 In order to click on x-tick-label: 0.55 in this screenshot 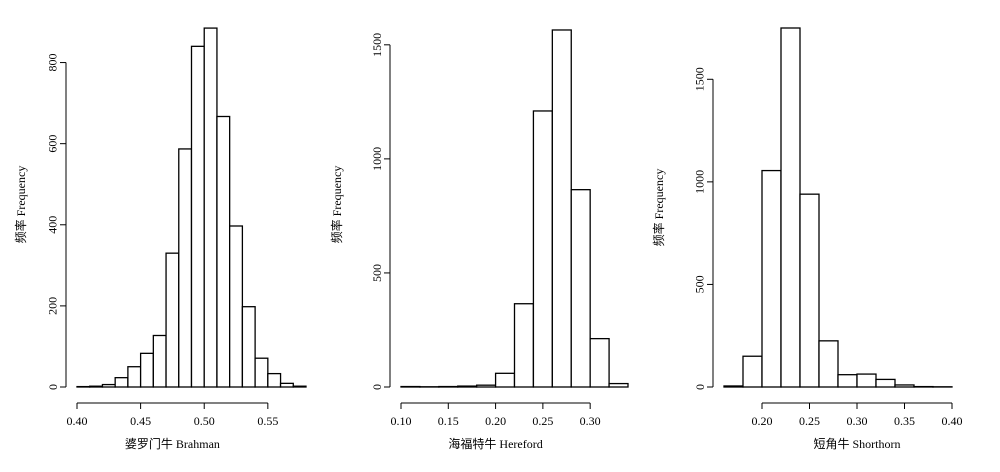, I will do `click(267, 421)`.